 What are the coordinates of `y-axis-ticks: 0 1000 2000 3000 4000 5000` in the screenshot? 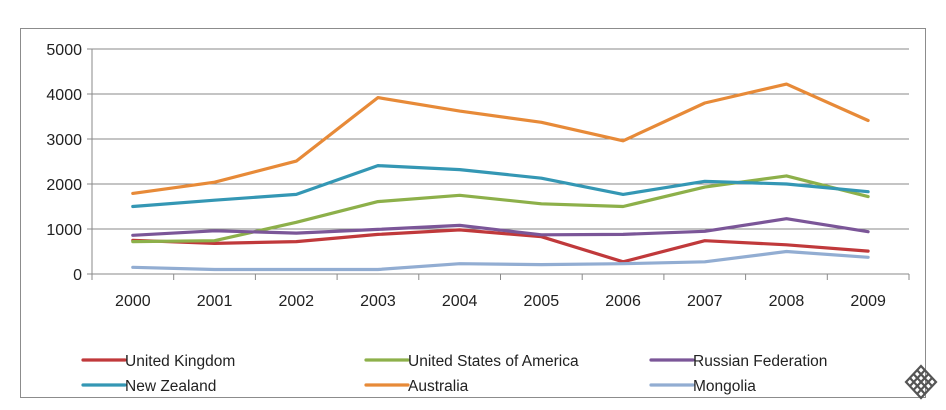 It's located at (64, 163).